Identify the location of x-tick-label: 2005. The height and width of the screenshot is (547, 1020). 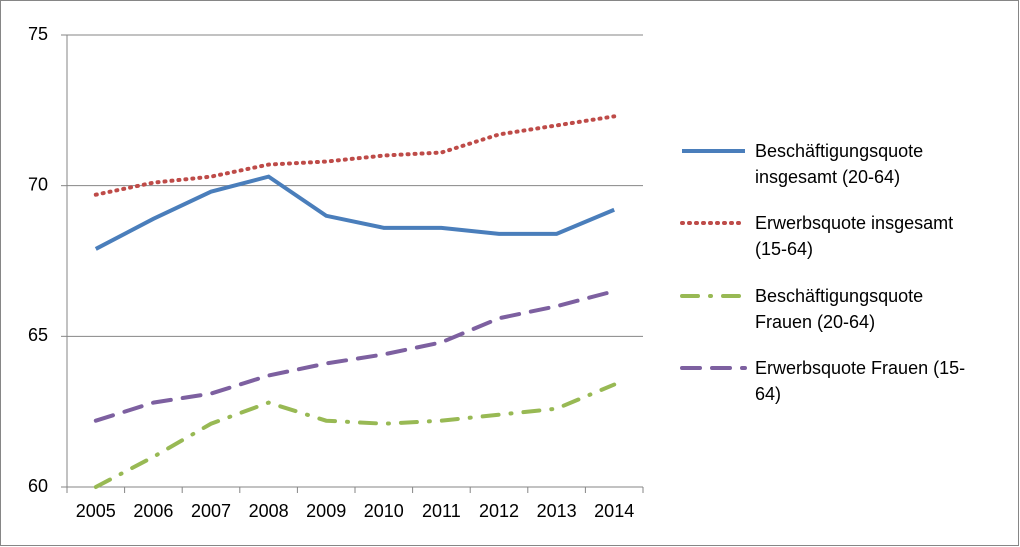
(96, 511).